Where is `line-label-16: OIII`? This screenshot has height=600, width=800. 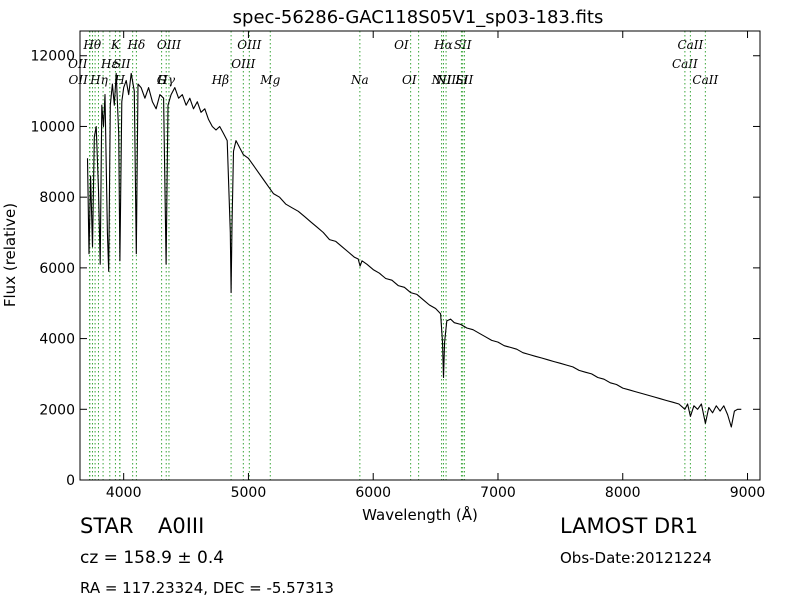 line-label-16: OIII is located at coordinates (243, 64).